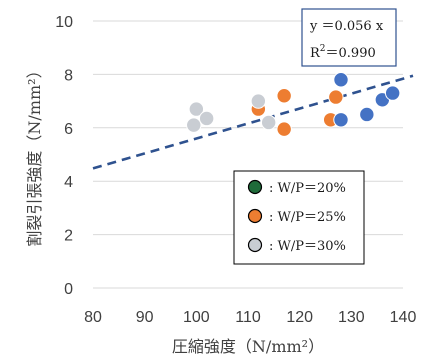  What do you see at coordinates (68, 182) in the screenshot?
I see `y-tick-label-2: 4` at bounding box center [68, 182].